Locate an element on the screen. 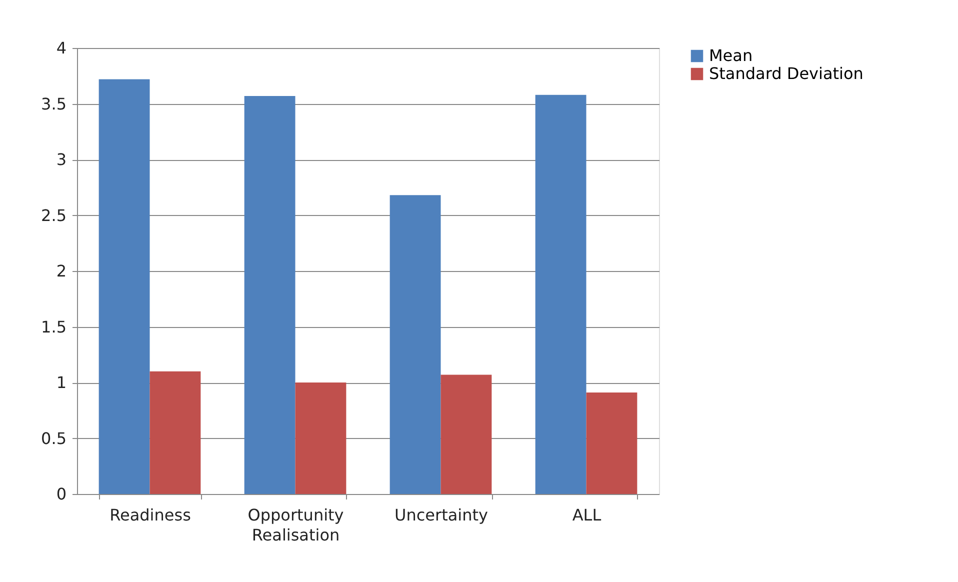  x-tick-label: Uncertainty is located at coordinates (441, 515).